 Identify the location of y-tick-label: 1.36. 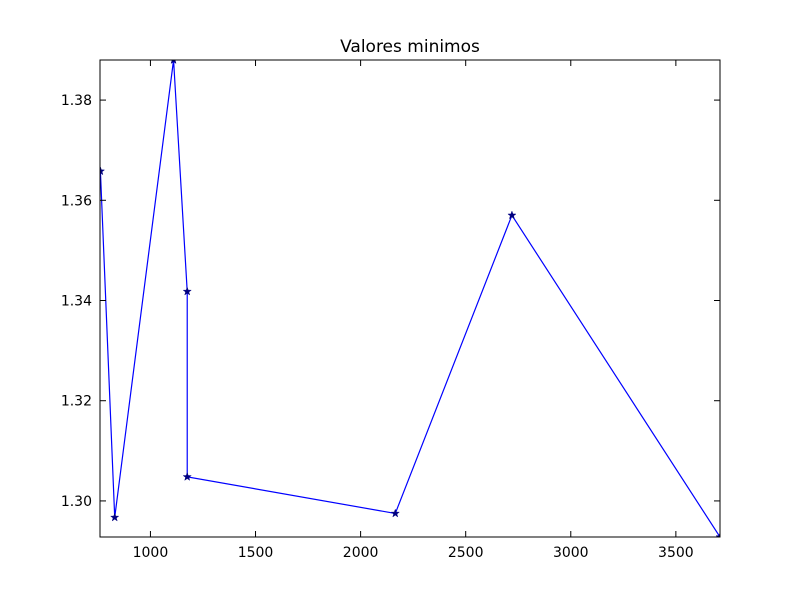
(76, 201).